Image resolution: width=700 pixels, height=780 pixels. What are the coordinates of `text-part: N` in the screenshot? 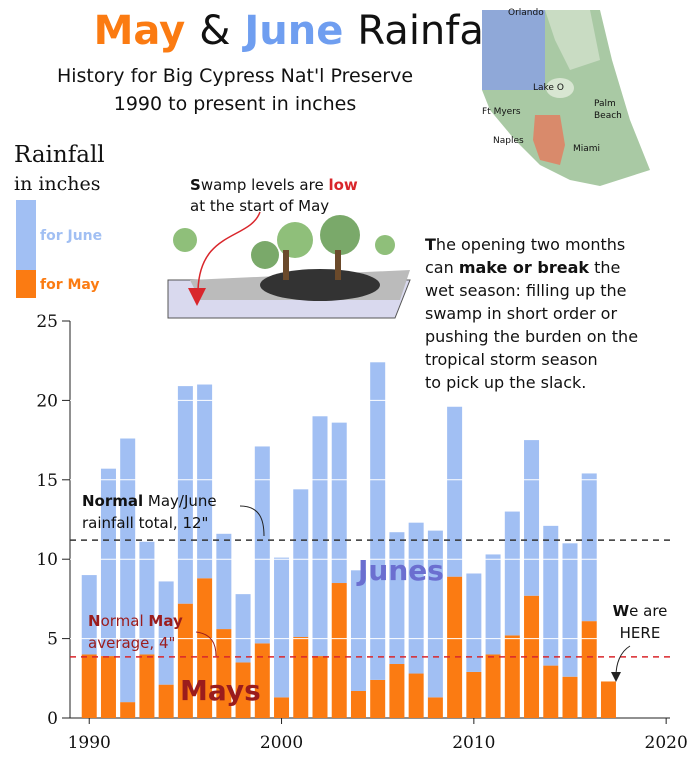 It's located at (94, 621).